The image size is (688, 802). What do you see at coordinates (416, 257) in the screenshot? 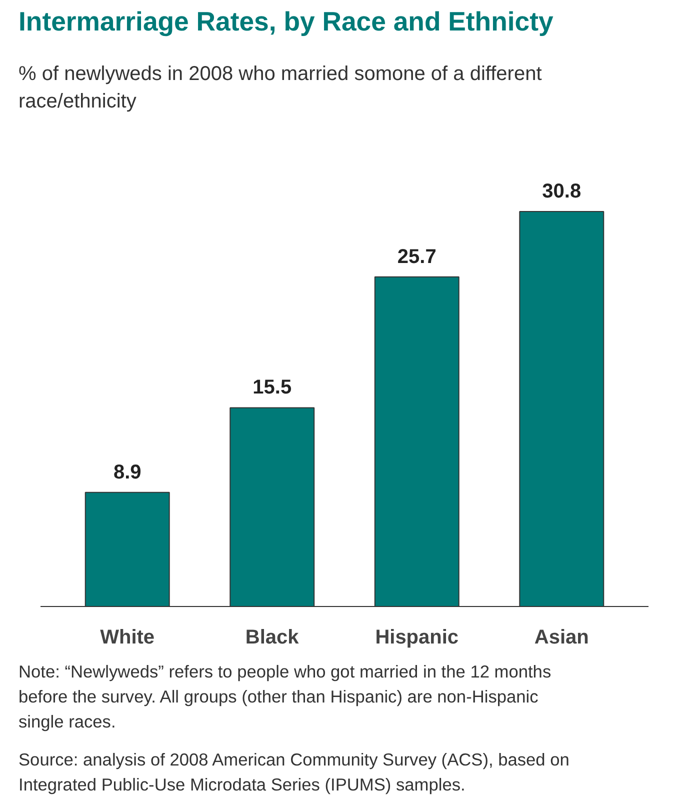
I see `data-label: 25.7` at bounding box center [416, 257].